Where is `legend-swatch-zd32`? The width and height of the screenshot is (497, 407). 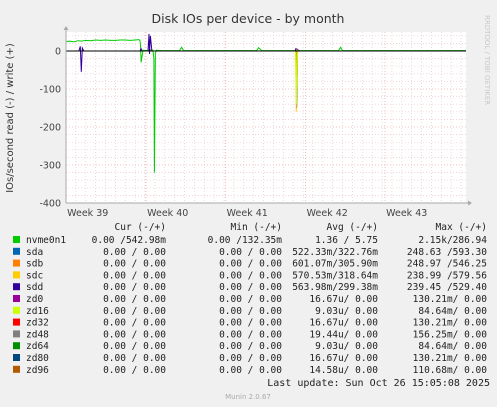
legend-swatch-zd32 is located at coordinates (16, 322).